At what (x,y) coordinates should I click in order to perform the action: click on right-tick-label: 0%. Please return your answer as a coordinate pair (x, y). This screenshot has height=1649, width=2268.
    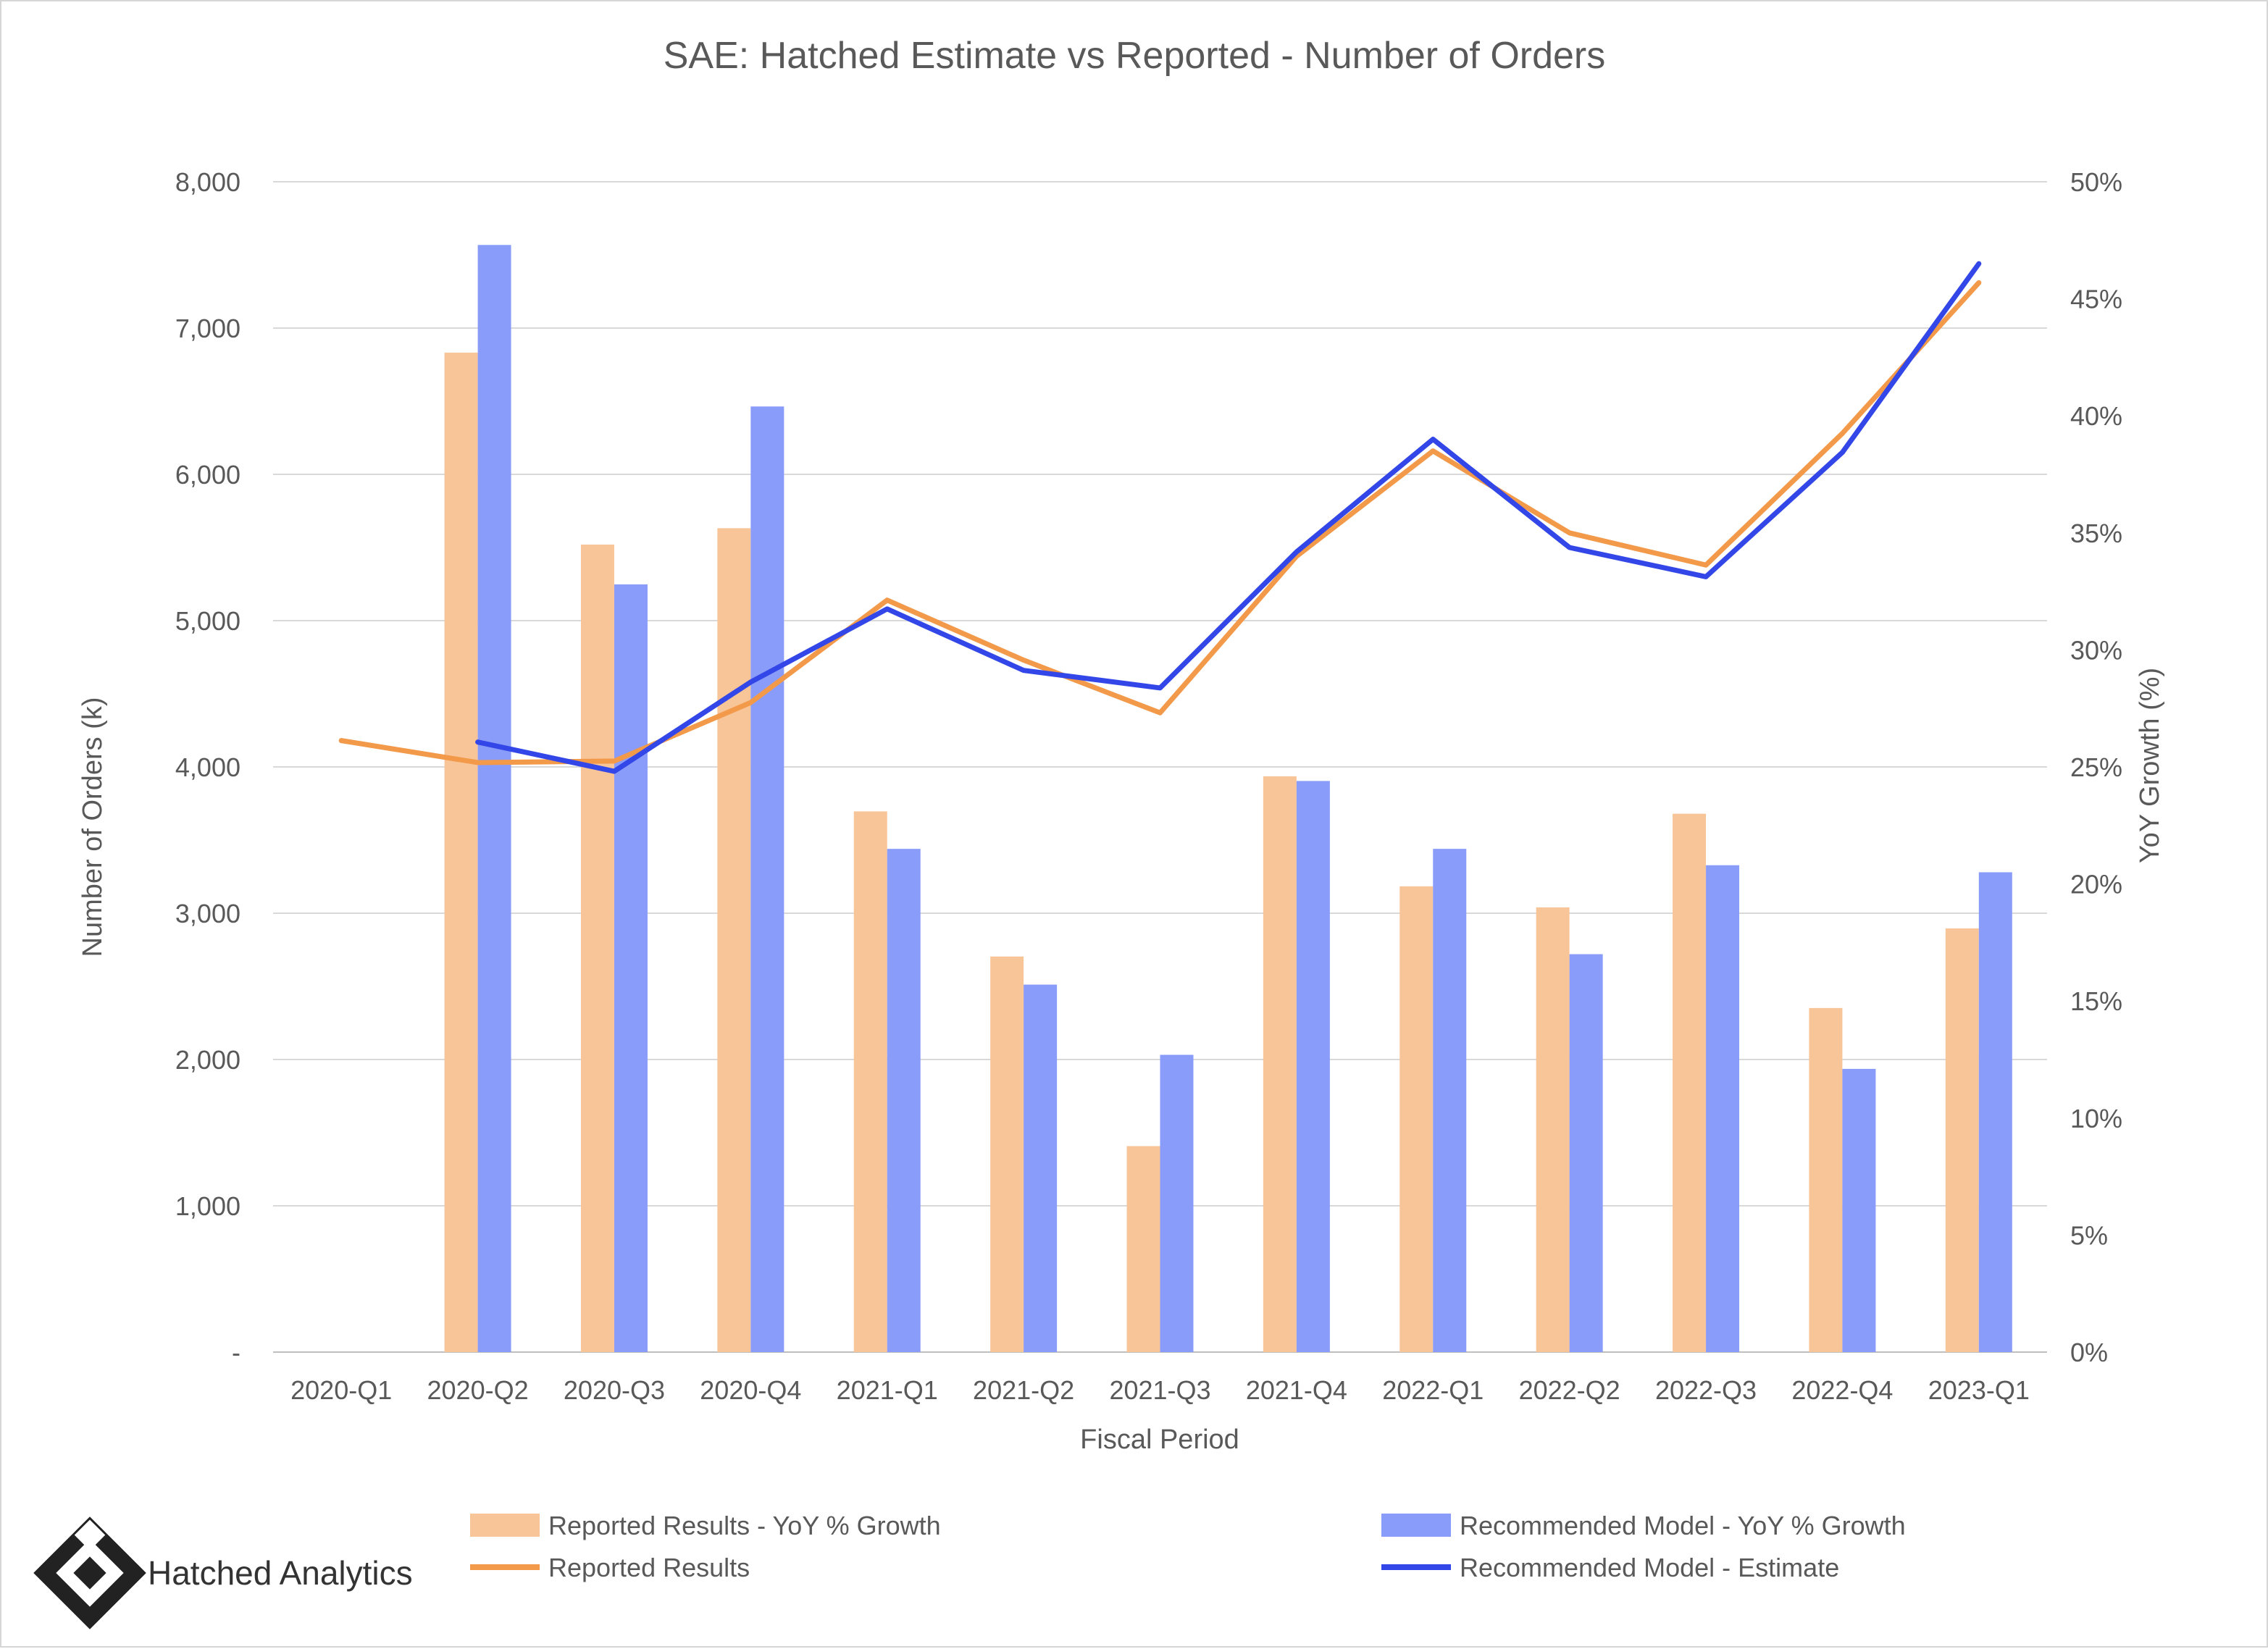
    Looking at the image, I should click on (2089, 1352).